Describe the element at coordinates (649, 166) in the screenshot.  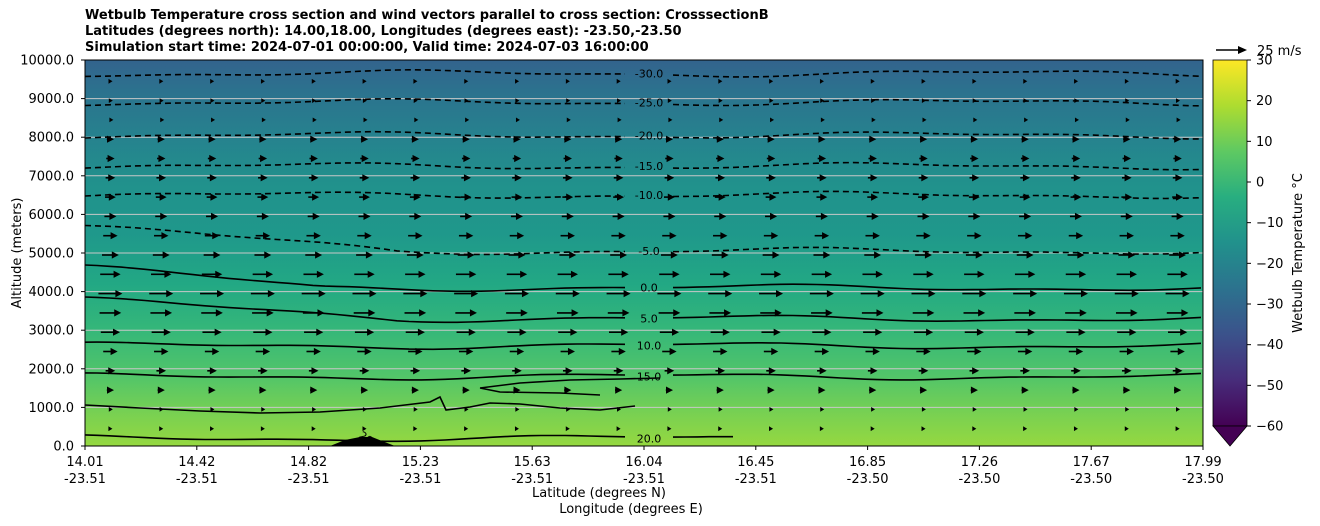
I see `contour-label: -15.0` at that location.